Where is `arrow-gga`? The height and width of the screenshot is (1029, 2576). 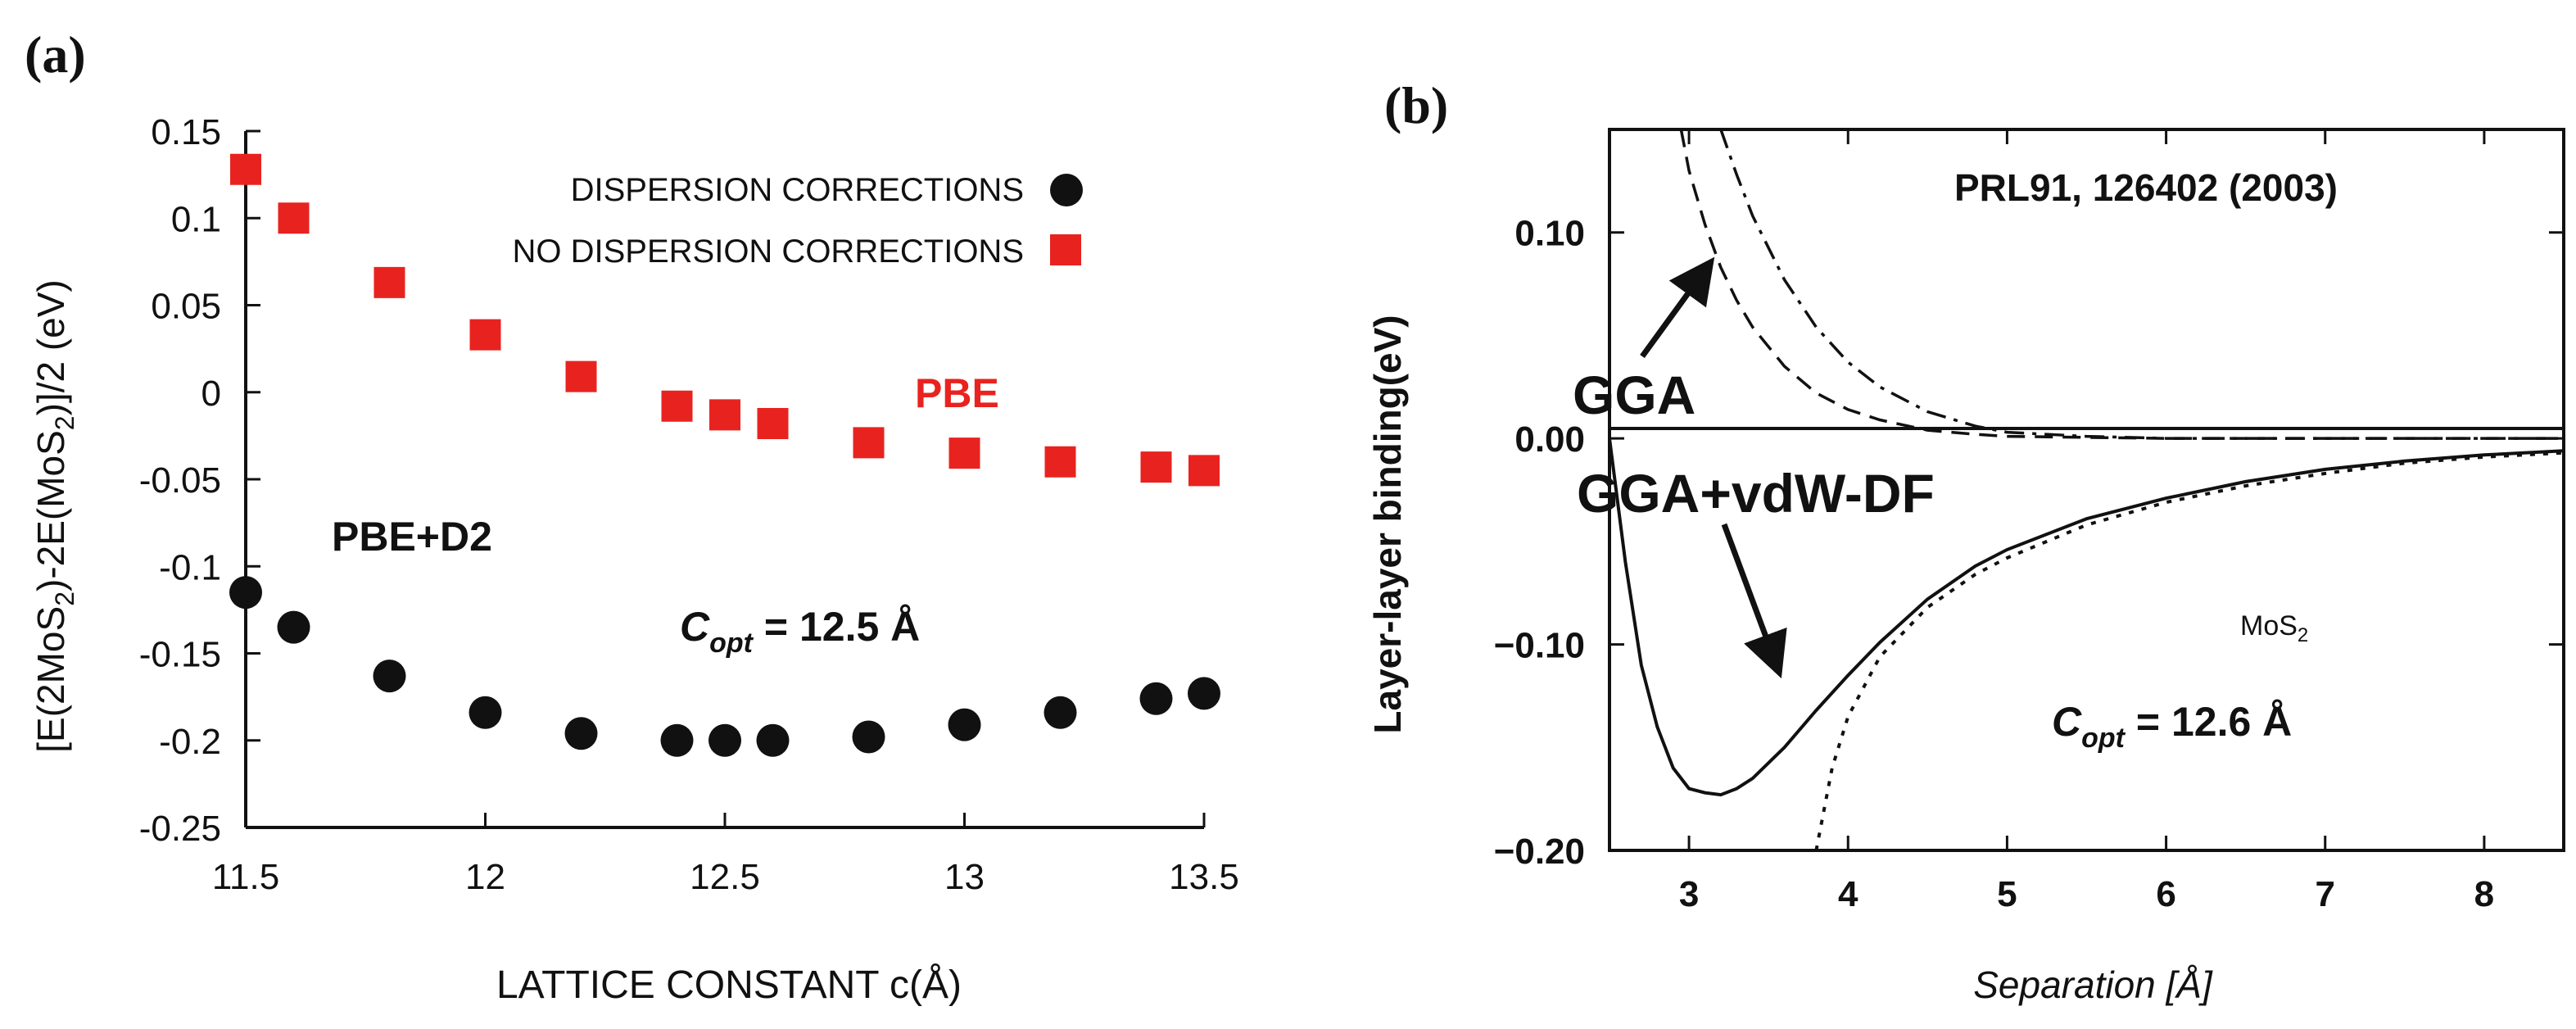 arrow-gga is located at coordinates (1677, 307).